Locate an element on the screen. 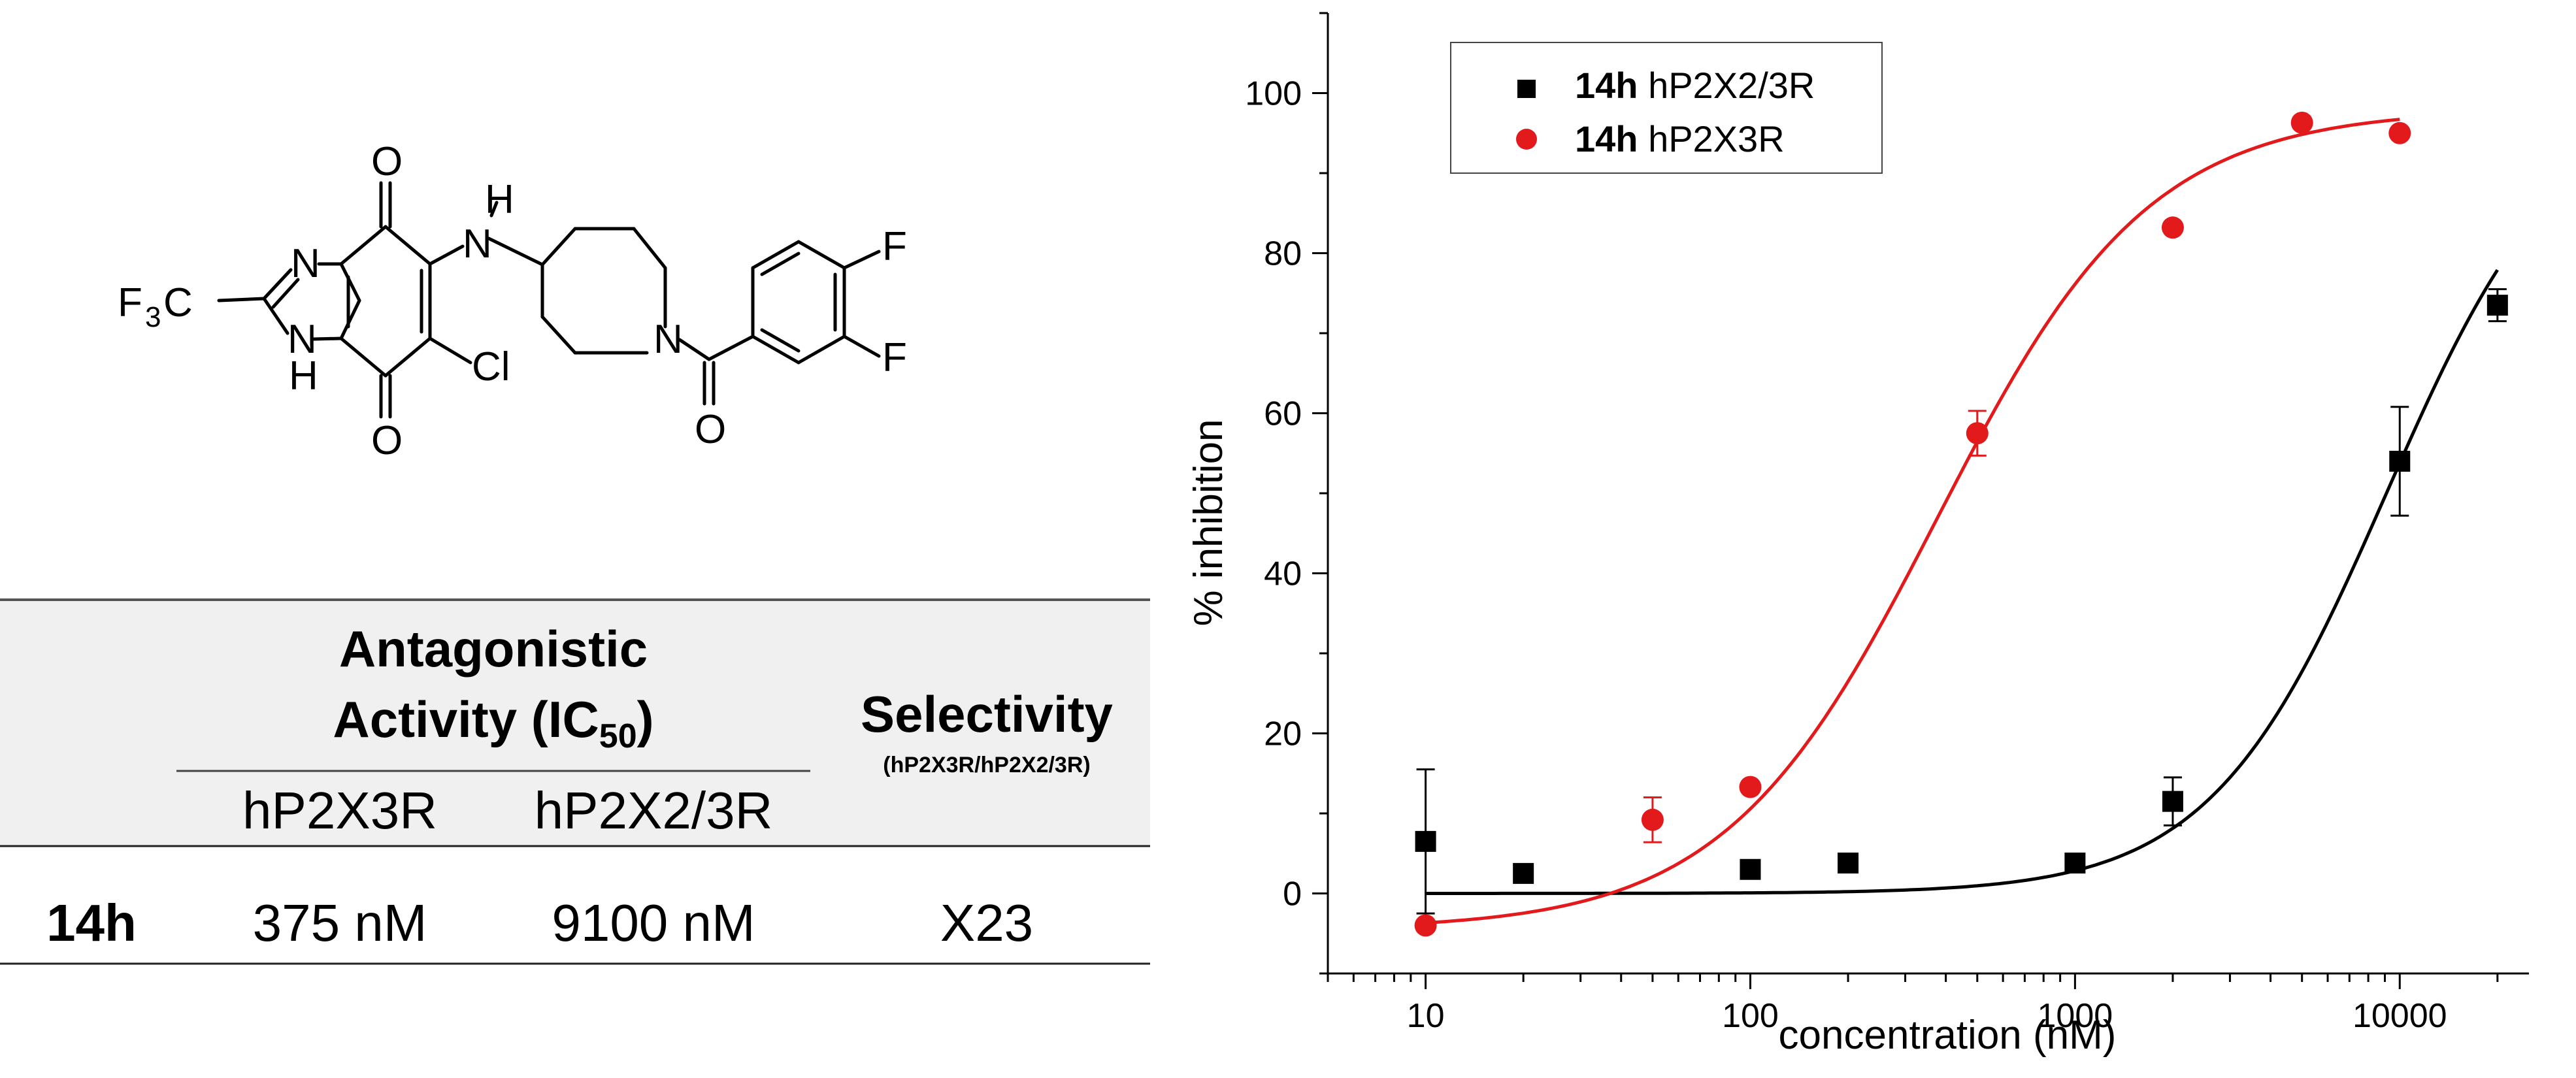 The width and height of the screenshot is (2576, 1078). atom-amino-h: H is located at coordinates (499, 199).